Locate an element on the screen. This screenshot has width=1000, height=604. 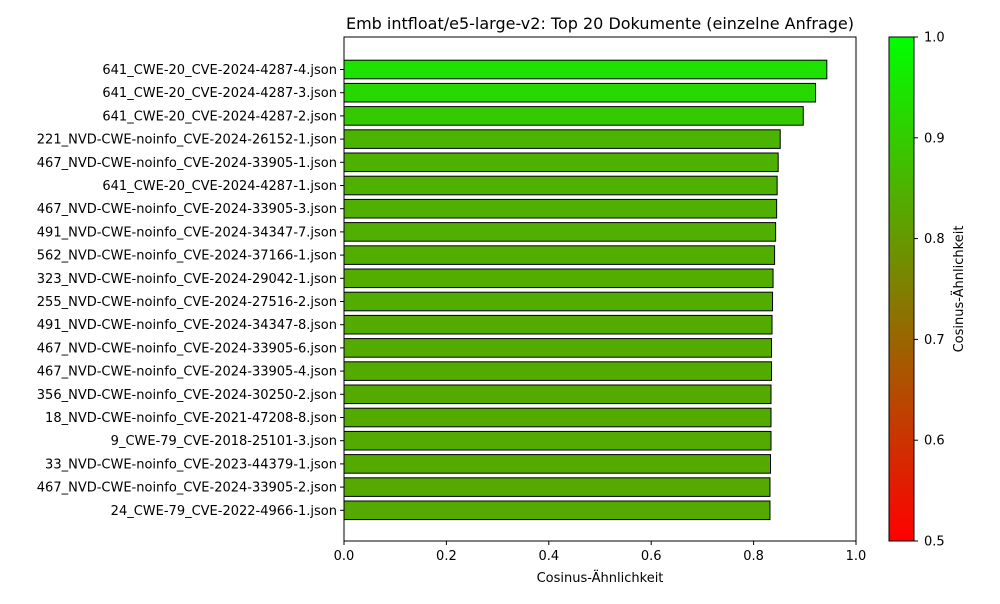
colorbar-tick-label: 0.9 is located at coordinates (934, 138).